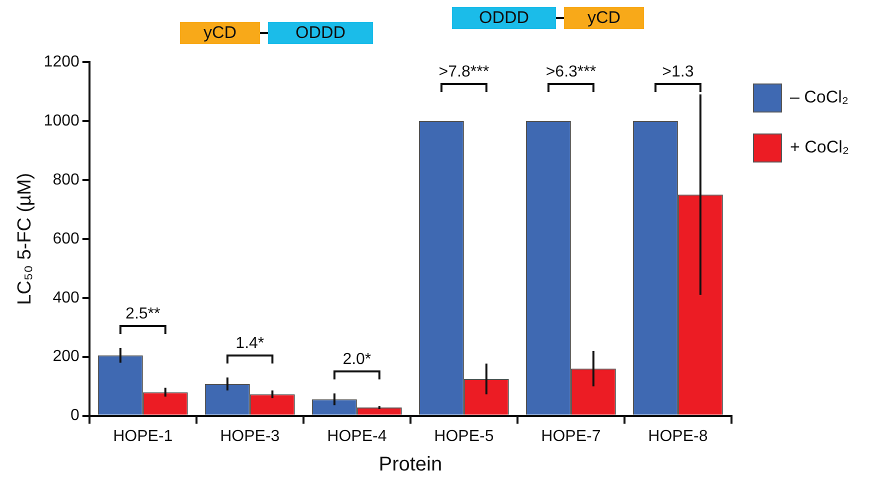 The image size is (879, 486). Describe the element at coordinates (464, 436) in the screenshot. I see `x-tick-label: HOPE-5` at that location.